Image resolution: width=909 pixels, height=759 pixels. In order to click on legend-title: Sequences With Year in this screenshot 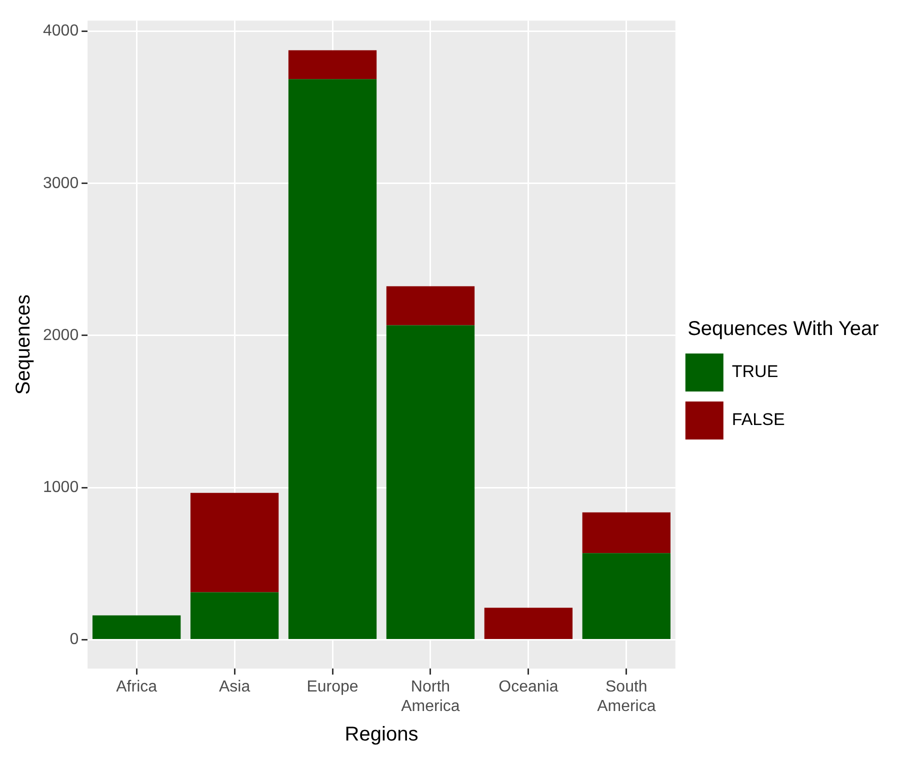, I will do `click(784, 329)`.